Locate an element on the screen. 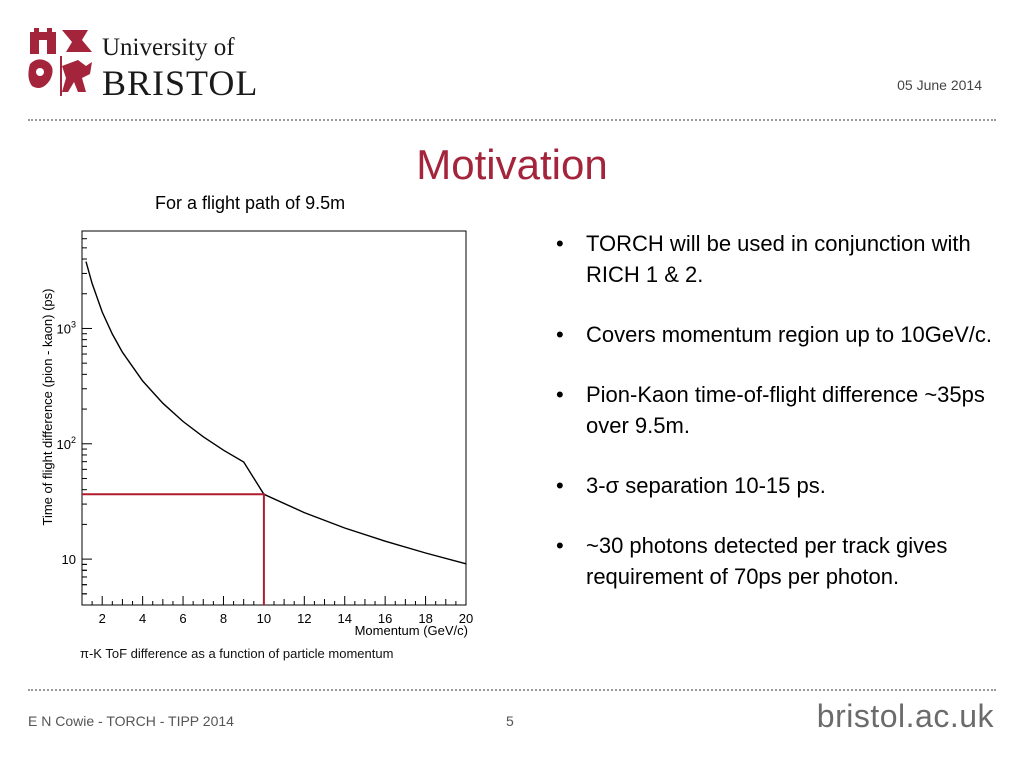  bullet-item: • 3-σ separation 10-15 ps. is located at coordinates (774, 485).